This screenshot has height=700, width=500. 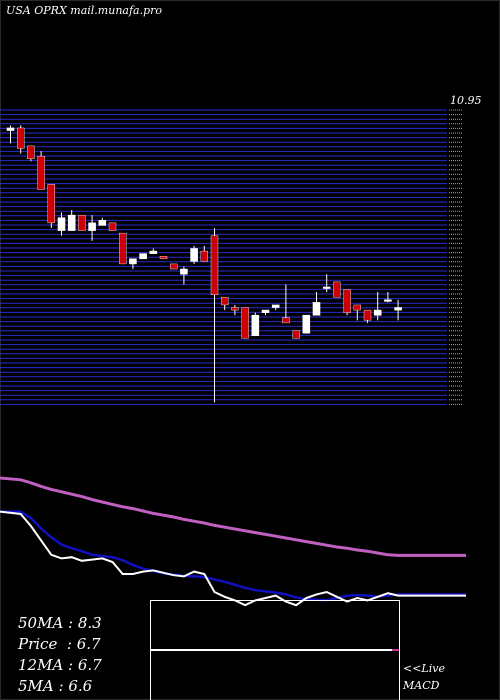 I want to click on ma-line-price, so click(x=233, y=558).